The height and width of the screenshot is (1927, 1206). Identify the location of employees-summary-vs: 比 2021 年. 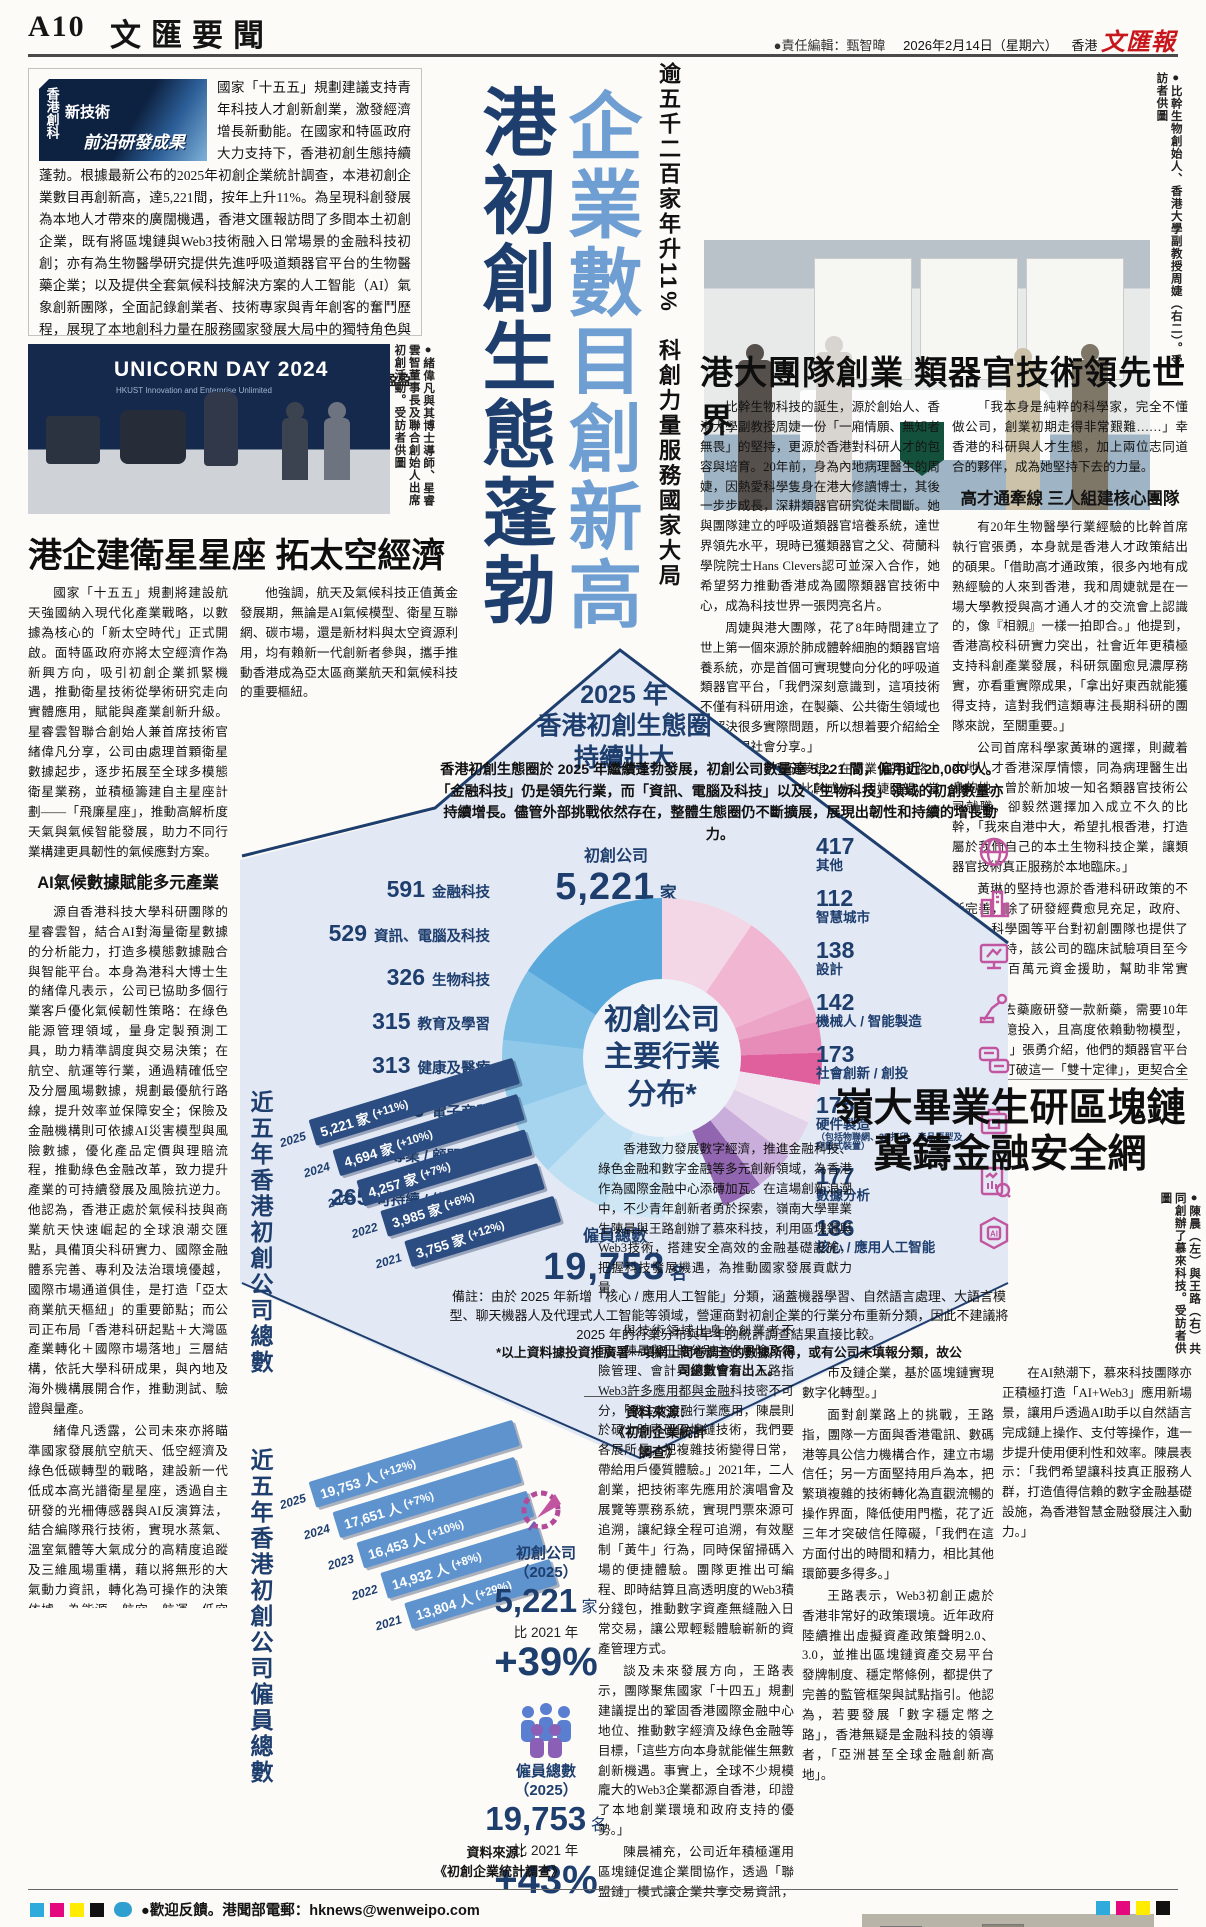
(546, 1850).